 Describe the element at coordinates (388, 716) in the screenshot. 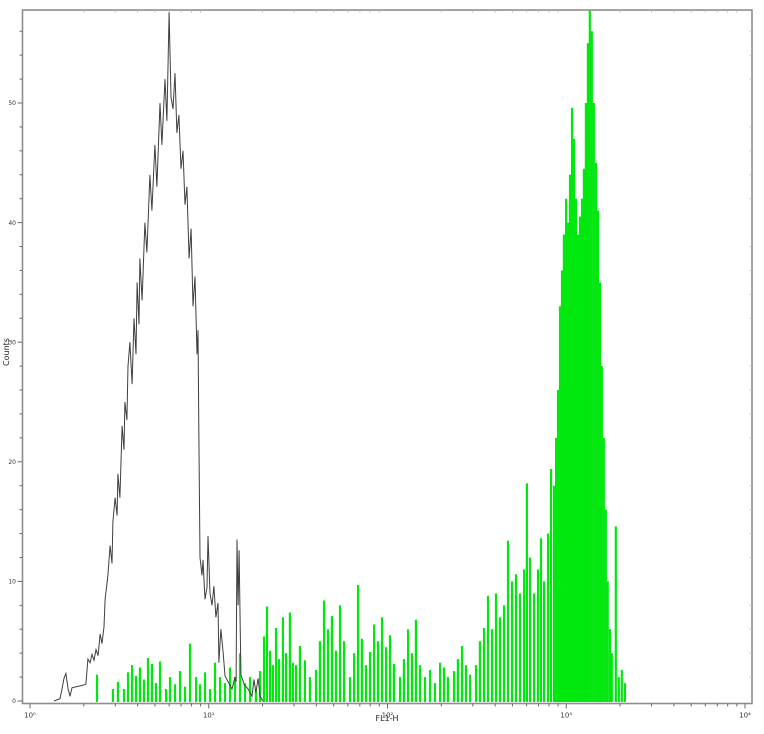

I see `x-tick-label: 10²` at that location.